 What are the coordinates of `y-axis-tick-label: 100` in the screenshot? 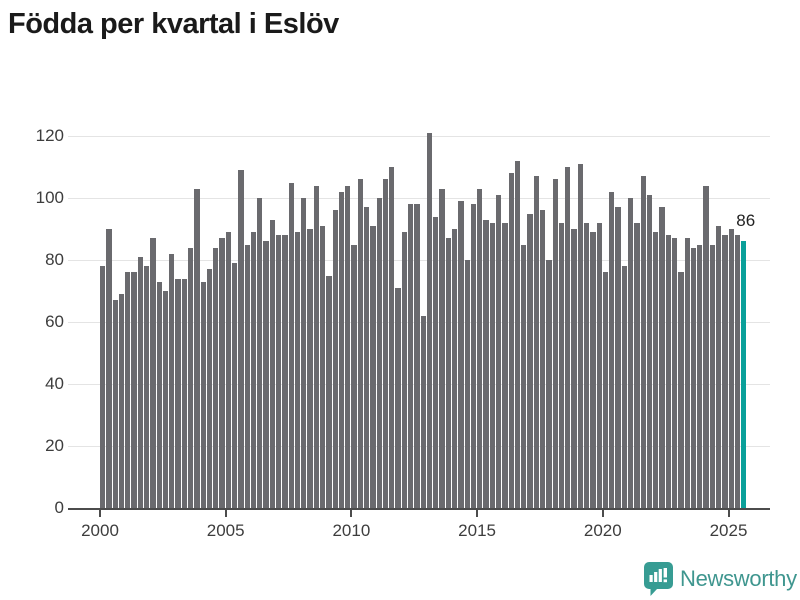 It's located at (49, 197).